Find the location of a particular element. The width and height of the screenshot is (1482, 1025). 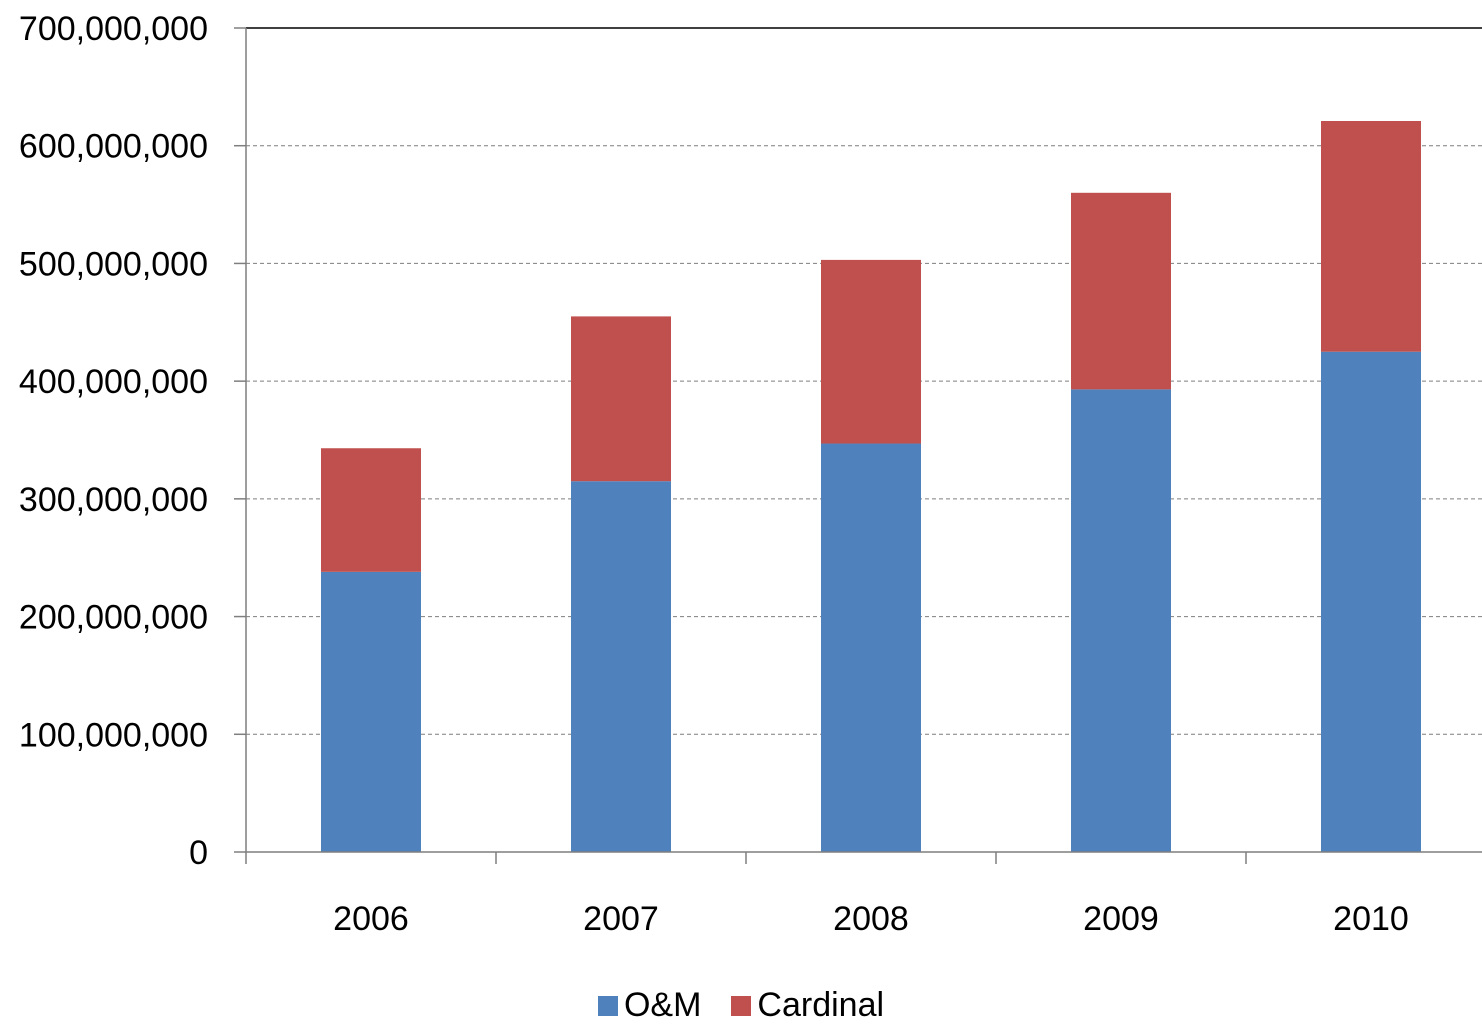

y-tick-label-5: 500,000,000 is located at coordinates (113, 264).